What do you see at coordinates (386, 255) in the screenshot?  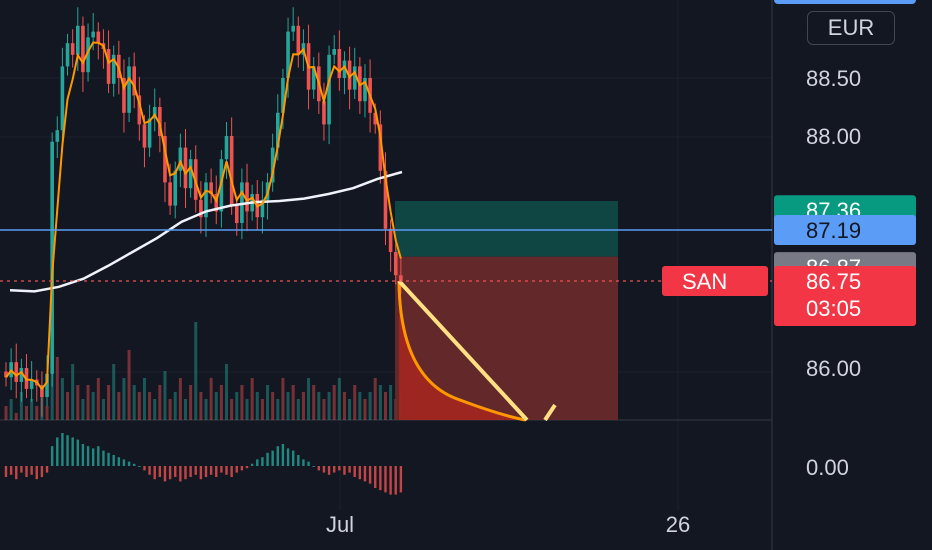 I see `price-lines` at bounding box center [386, 255].